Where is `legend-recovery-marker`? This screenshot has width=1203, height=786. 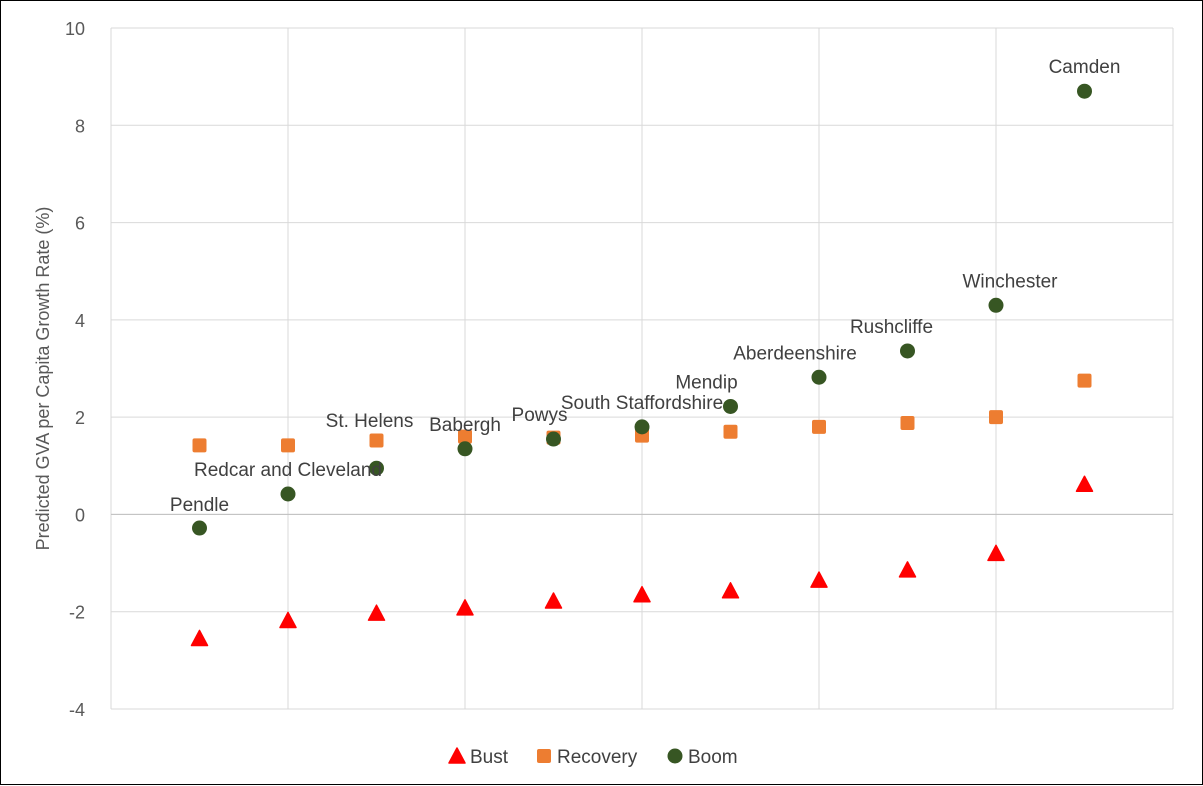 legend-recovery-marker is located at coordinates (544, 756).